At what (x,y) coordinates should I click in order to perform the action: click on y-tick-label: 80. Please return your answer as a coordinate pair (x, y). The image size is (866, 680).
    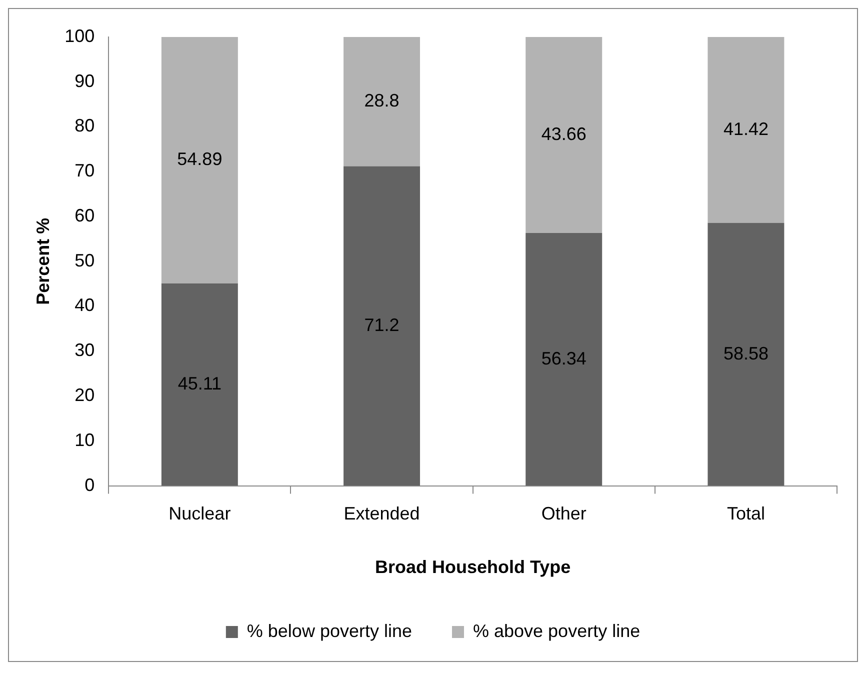
    Looking at the image, I should click on (84, 126).